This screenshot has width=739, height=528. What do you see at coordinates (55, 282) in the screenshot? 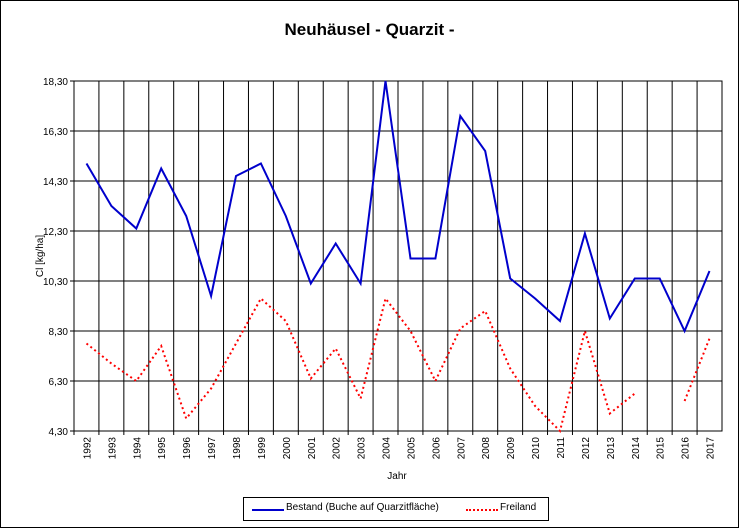
I see `y-tick-label: 10,30` at bounding box center [55, 282].